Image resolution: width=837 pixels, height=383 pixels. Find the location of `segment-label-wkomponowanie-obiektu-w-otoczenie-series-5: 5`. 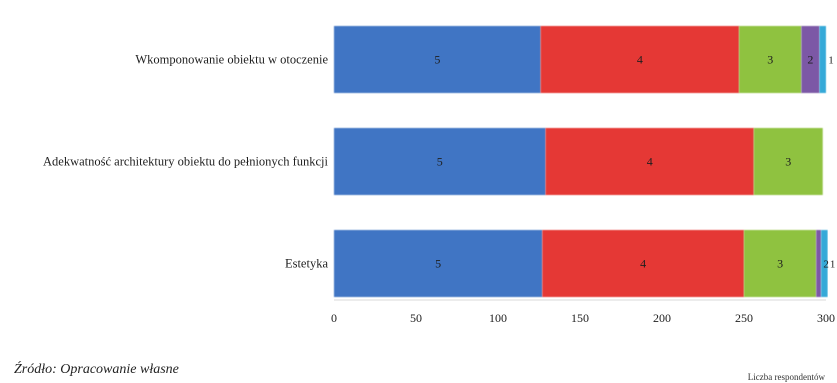

segment-label-wkomponowanie-obiektu-w-otoczenie-series-5: 5 is located at coordinates (437, 60).